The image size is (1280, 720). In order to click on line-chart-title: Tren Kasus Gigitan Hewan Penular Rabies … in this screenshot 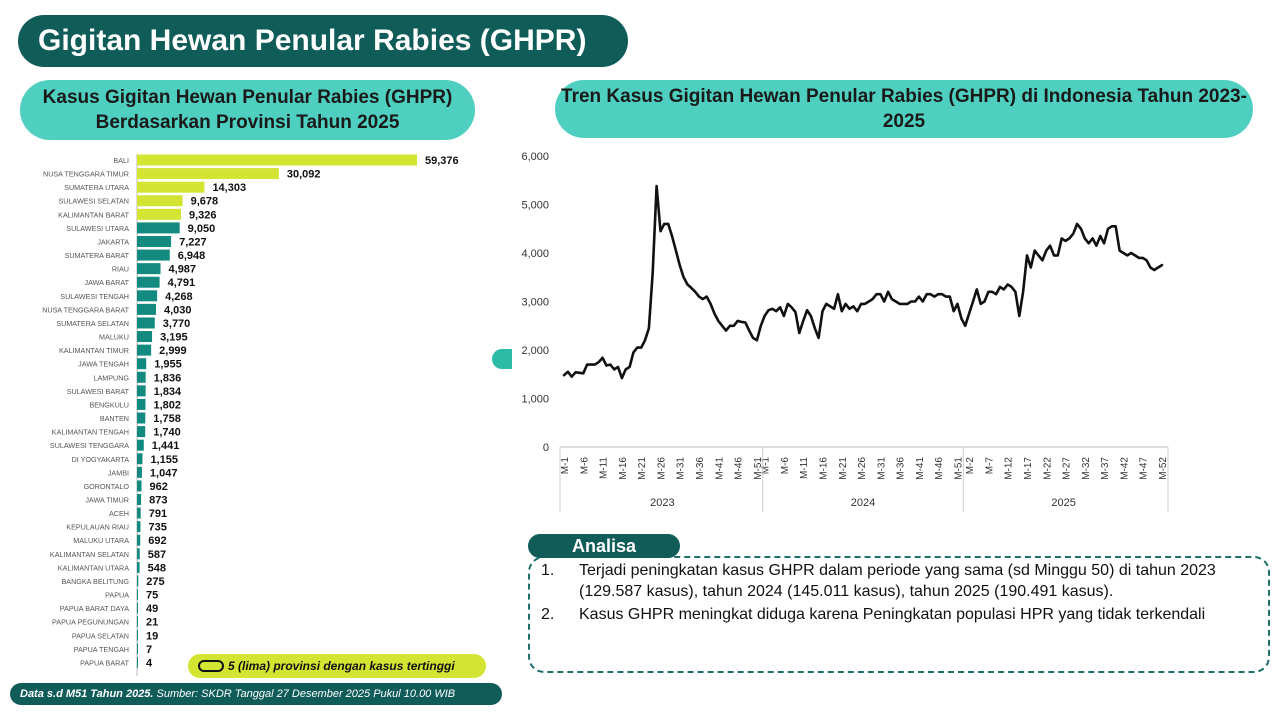, I will do `click(904, 109)`.